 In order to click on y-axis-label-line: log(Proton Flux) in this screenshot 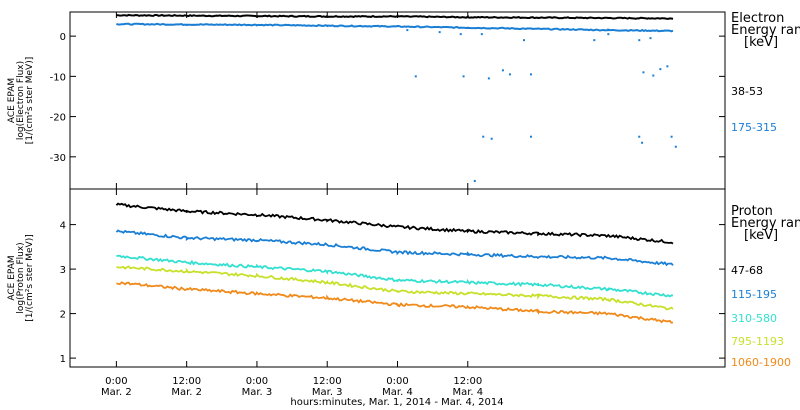, I will do `click(21, 277)`.